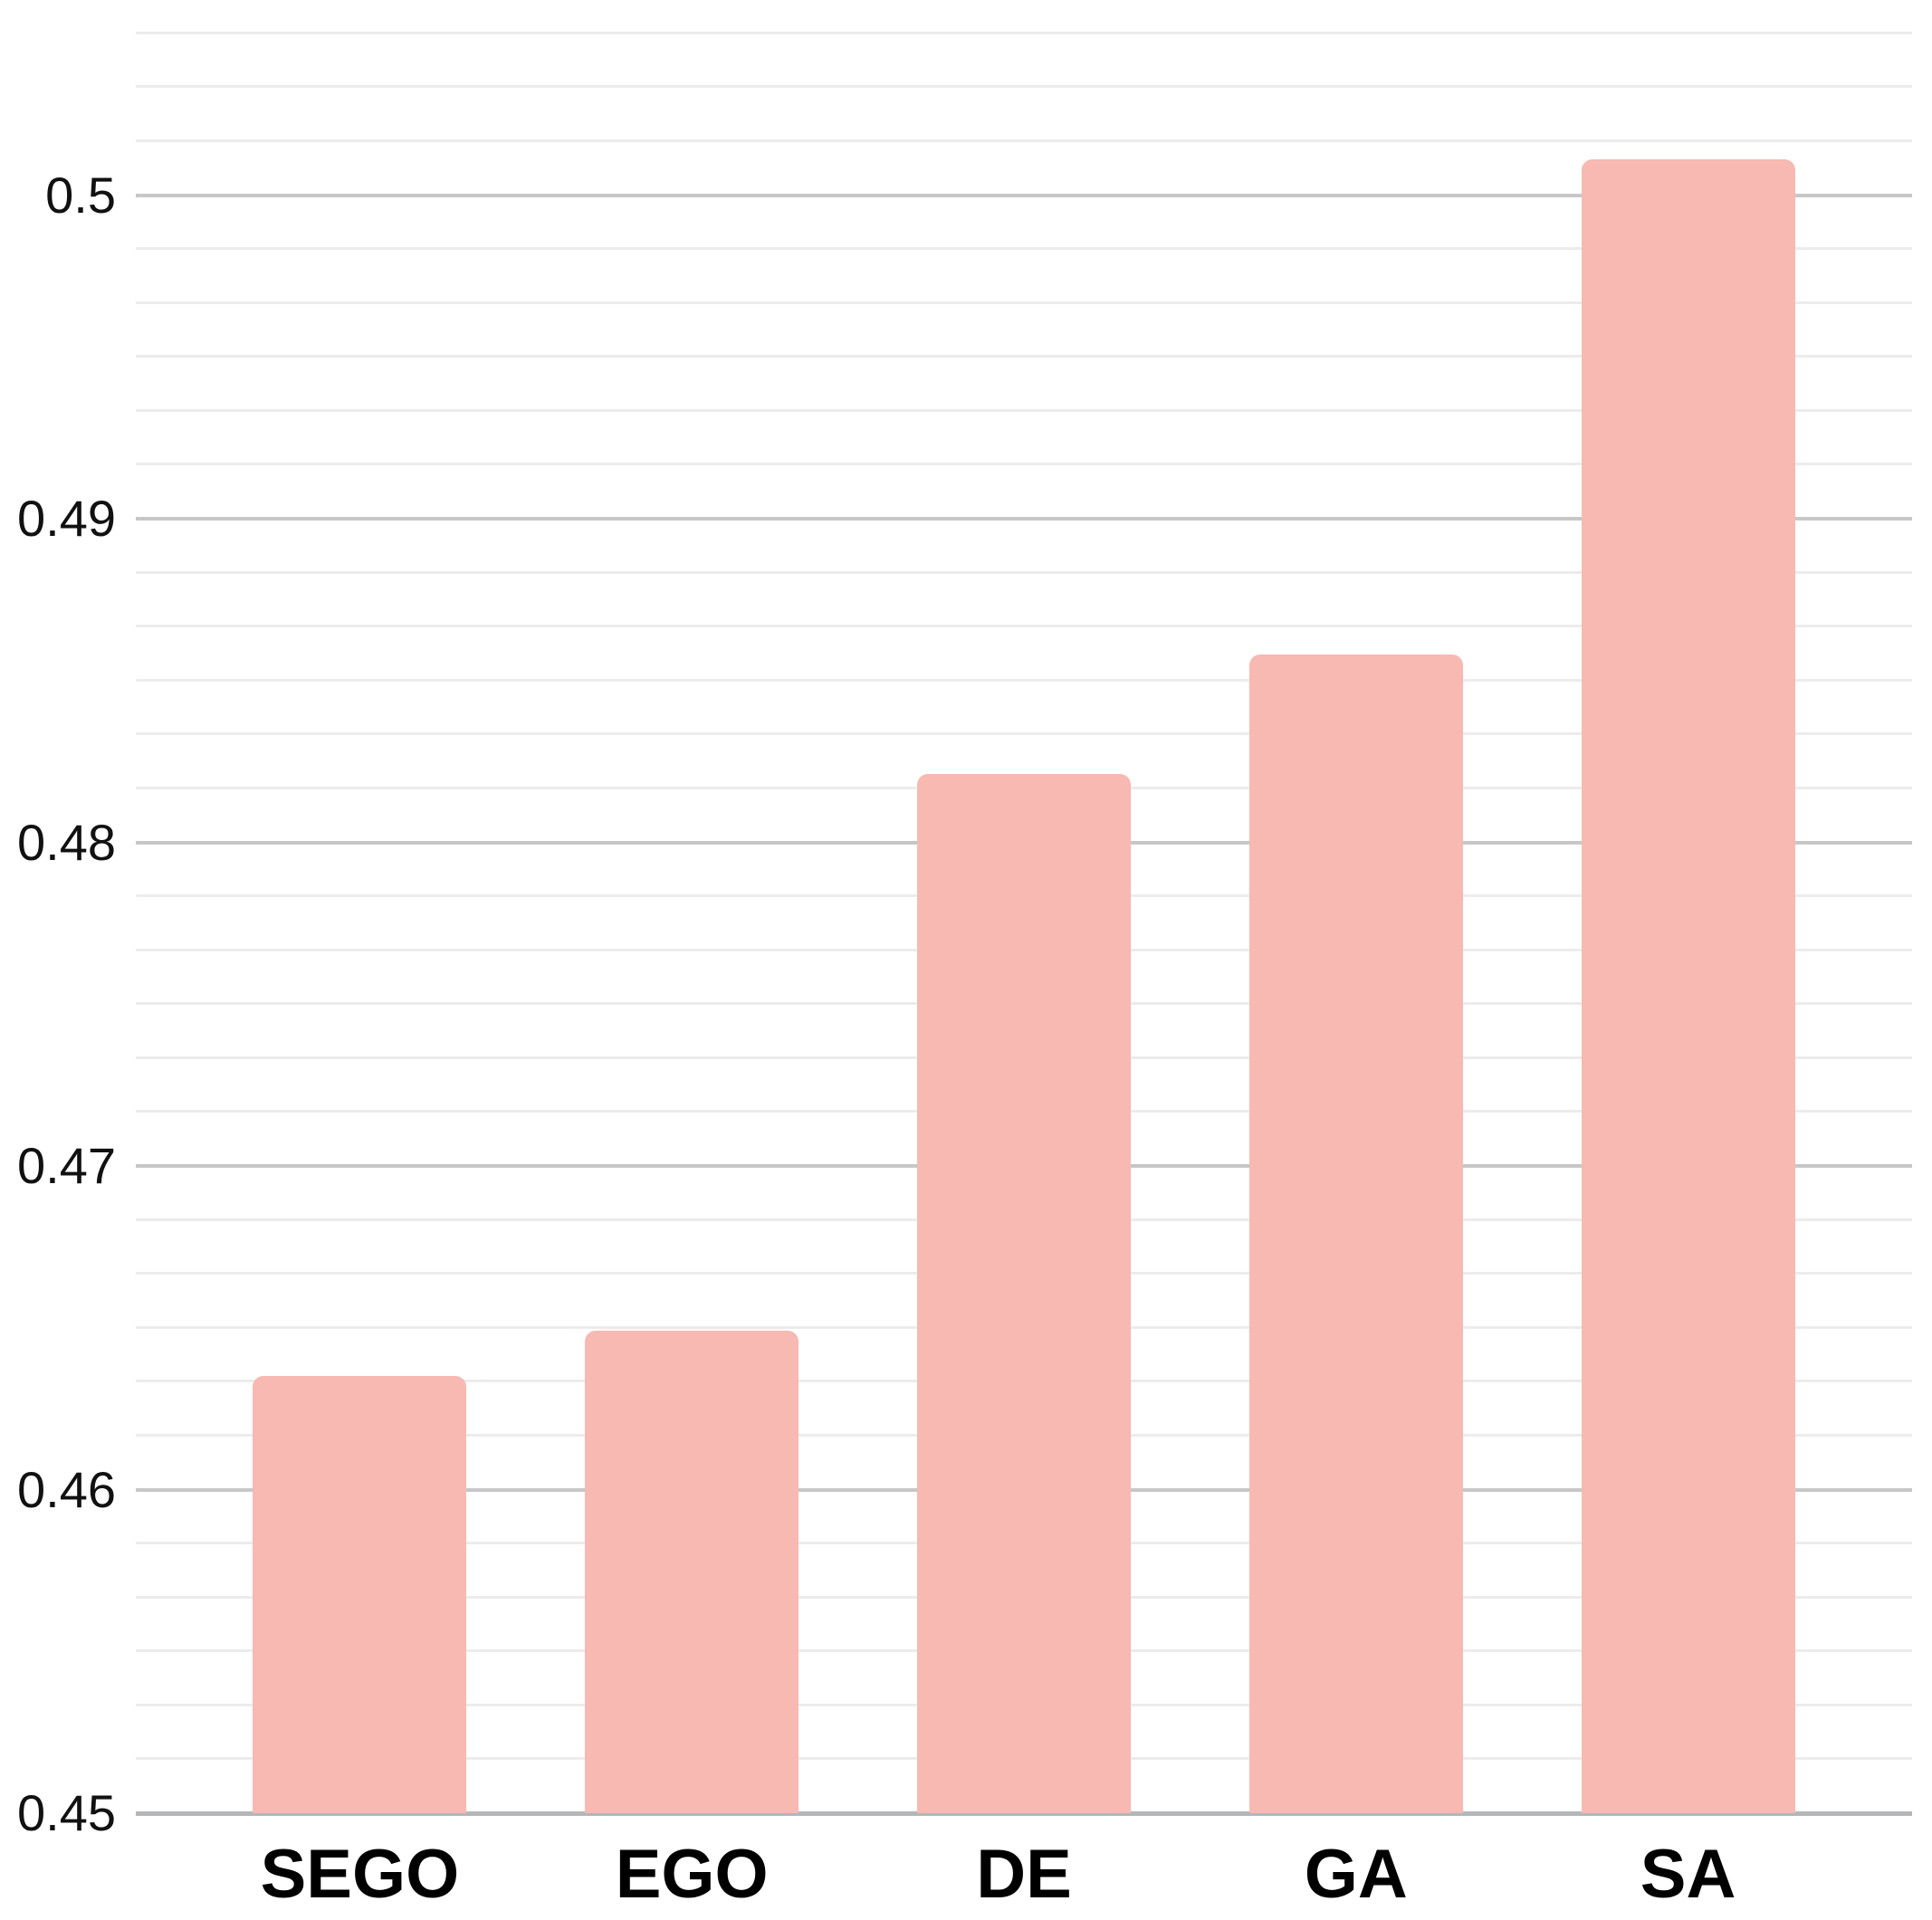 The height and width of the screenshot is (1920, 1932). I want to click on y-axis-tick-label: 0.5, so click(80, 195).